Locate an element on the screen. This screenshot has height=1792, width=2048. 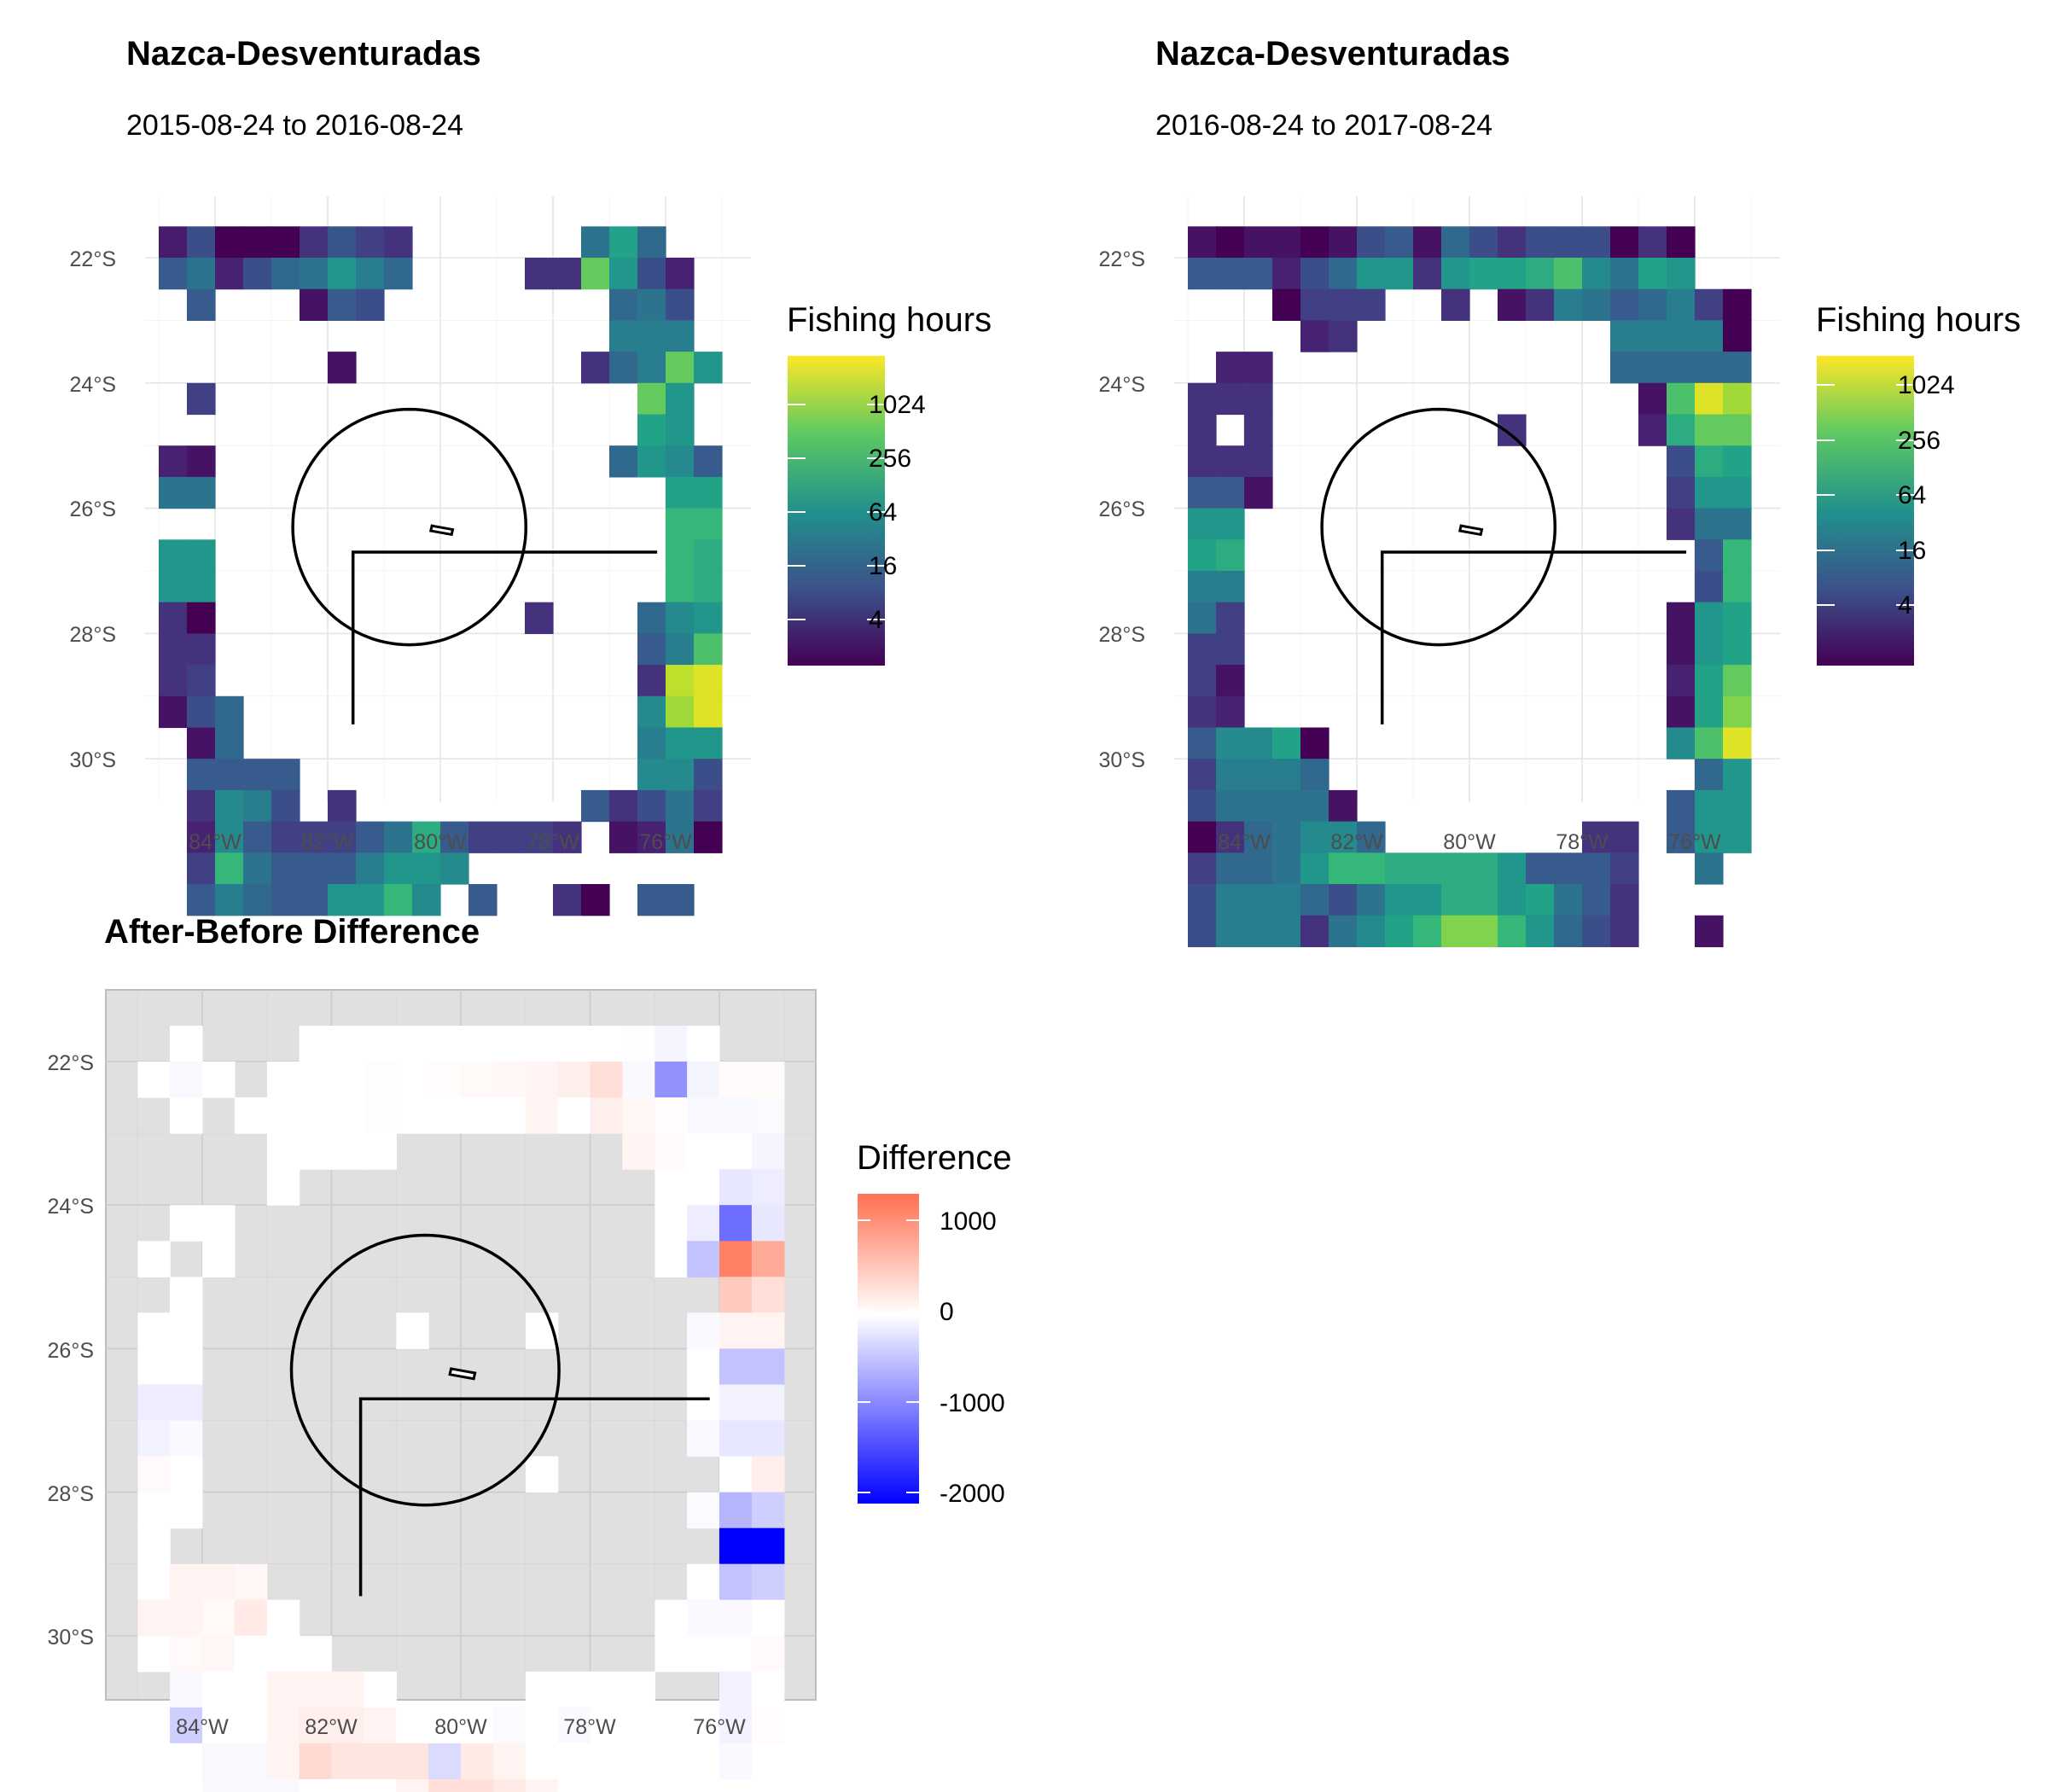
panel-difference-x-axis: 84°W 82°W 80°W 78°W 76°W is located at coordinates (461, 1727).